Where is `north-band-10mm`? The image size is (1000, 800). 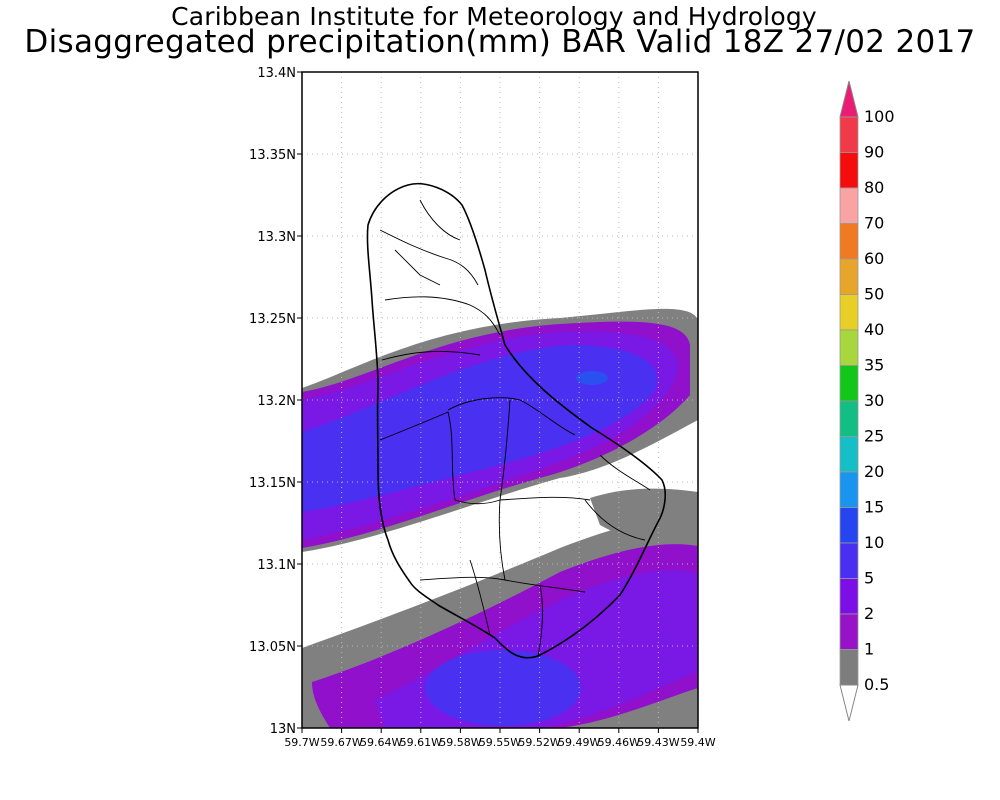 north-band-10mm is located at coordinates (592, 378).